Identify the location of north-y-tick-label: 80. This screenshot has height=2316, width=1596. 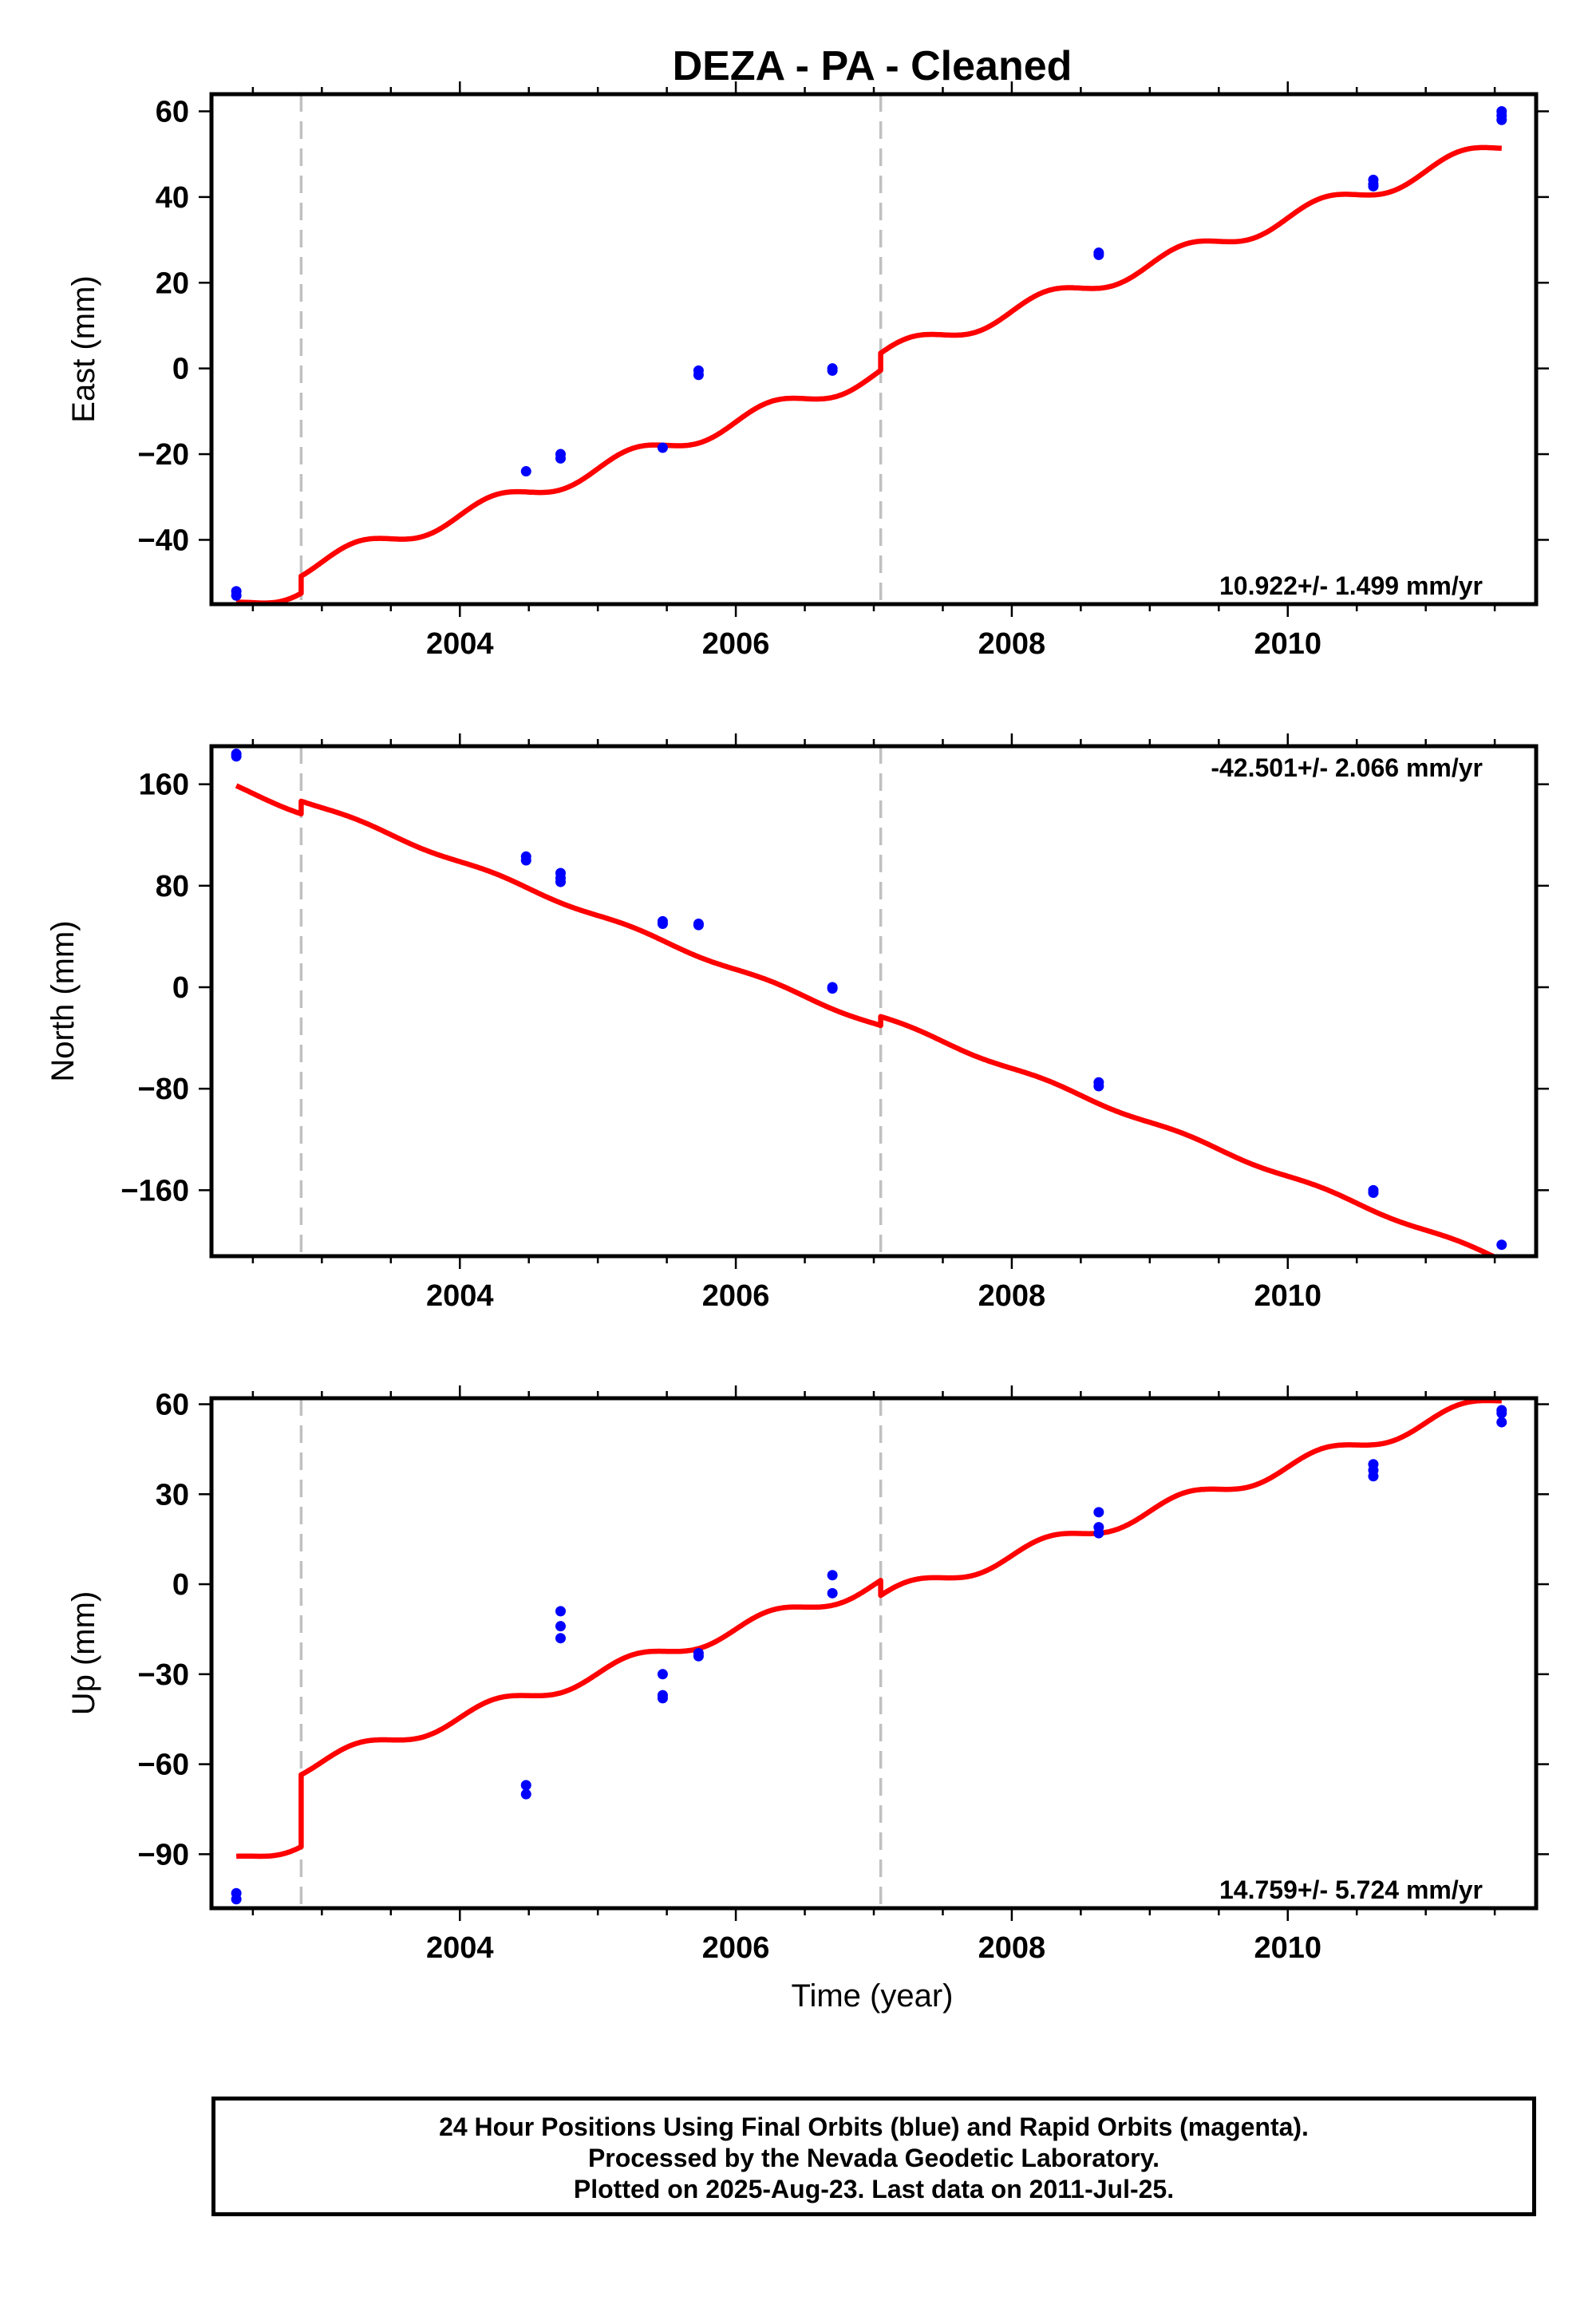
(172, 886).